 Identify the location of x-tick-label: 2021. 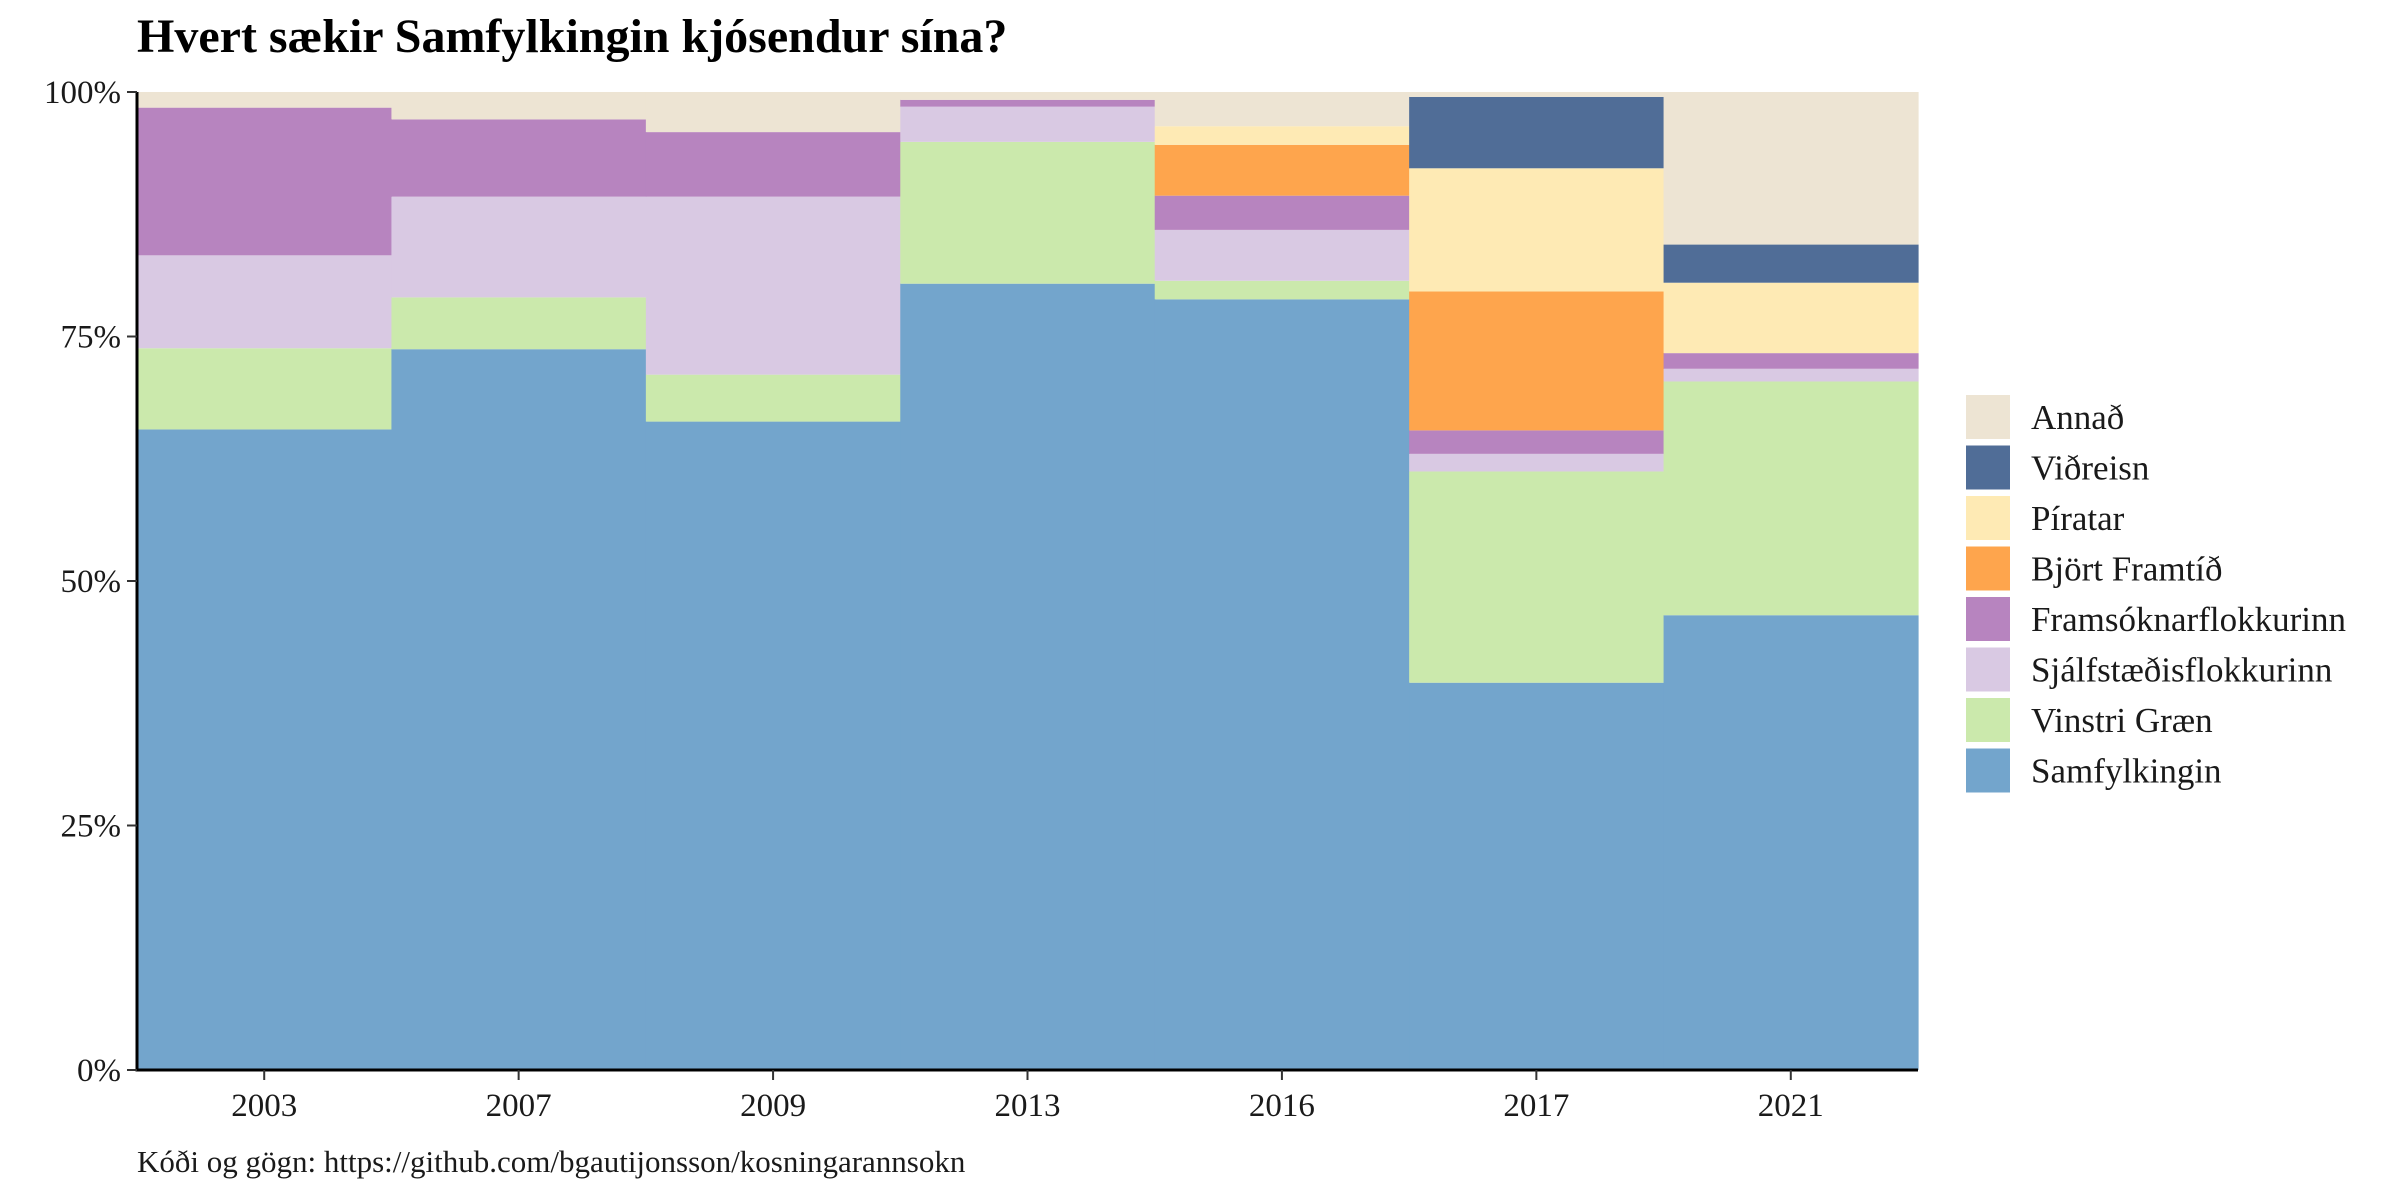
(1791, 1106).